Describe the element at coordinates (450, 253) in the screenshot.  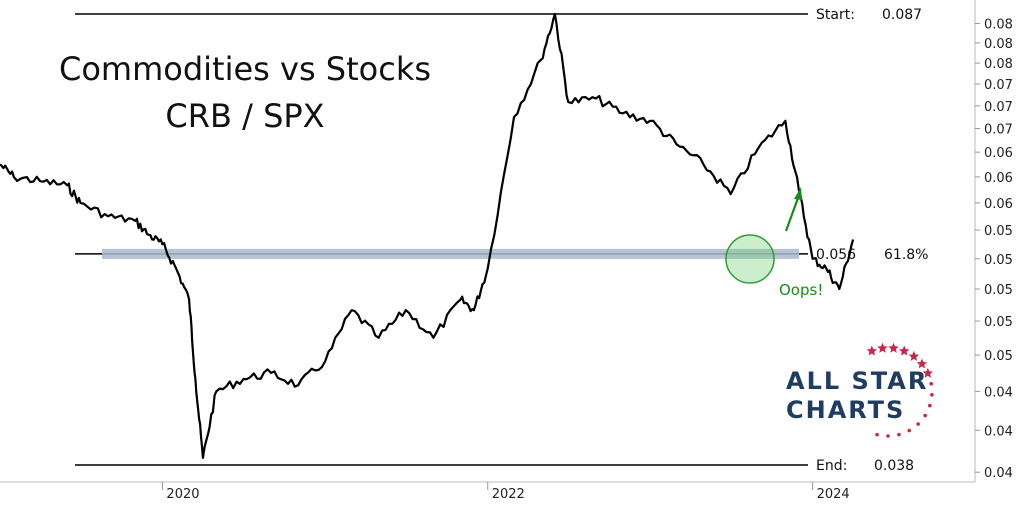
I see `support-band` at that location.